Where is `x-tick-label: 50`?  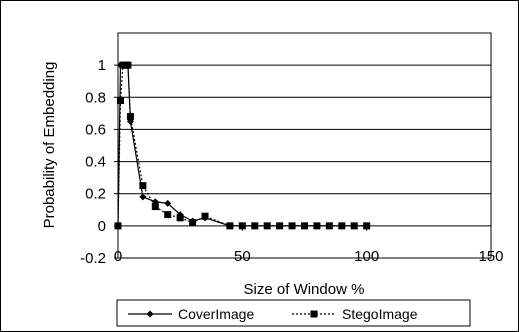
x-tick-label: 50 is located at coordinates (242, 256).